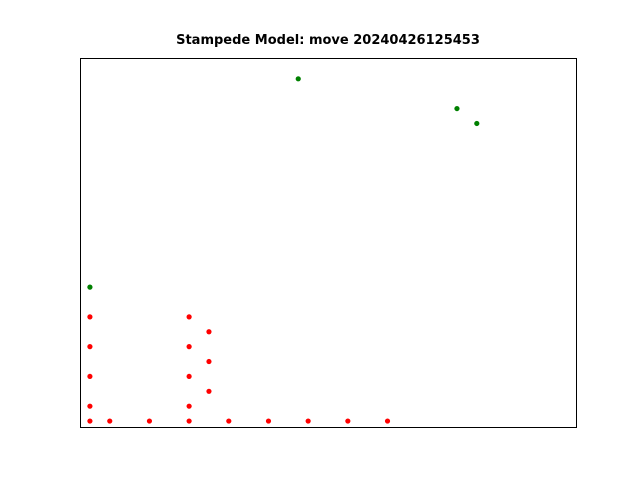 Image resolution: width=640 pixels, height=480 pixels. Describe the element at coordinates (328, 40) in the screenshot. I see `chart-title: Stampede Model: move 20240426125453` at that location.